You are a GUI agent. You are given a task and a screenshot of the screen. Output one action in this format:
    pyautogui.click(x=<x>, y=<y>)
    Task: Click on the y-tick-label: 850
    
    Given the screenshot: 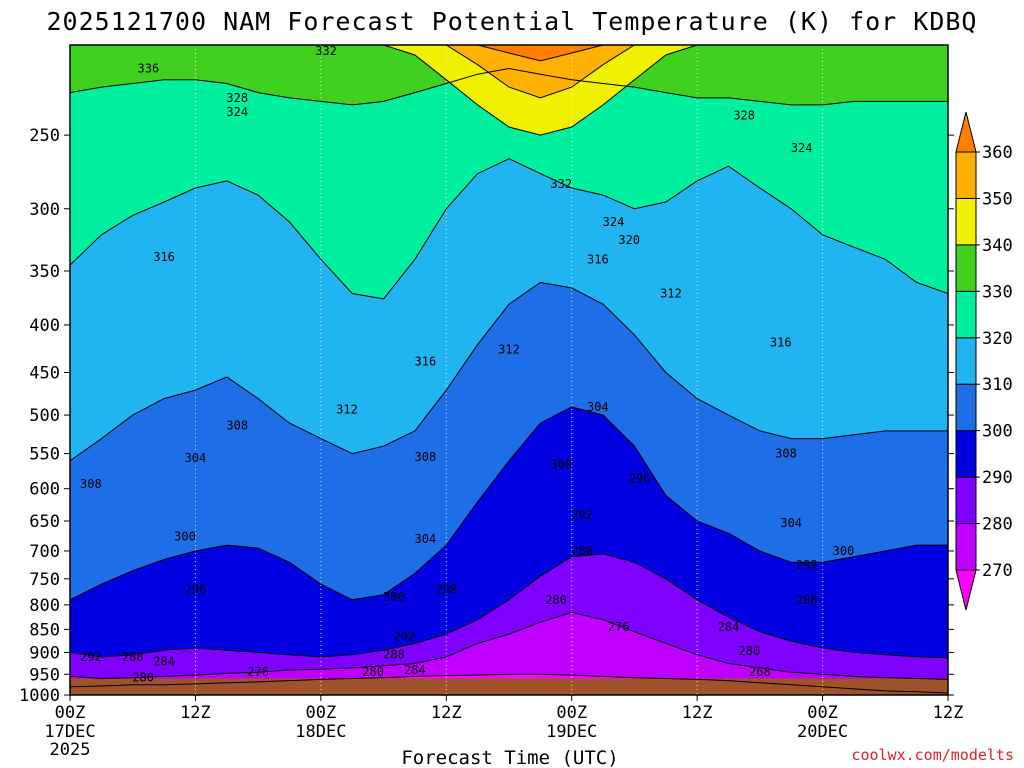 What is the action you would take?
    pyautogui.click(x=44, y=630)
    